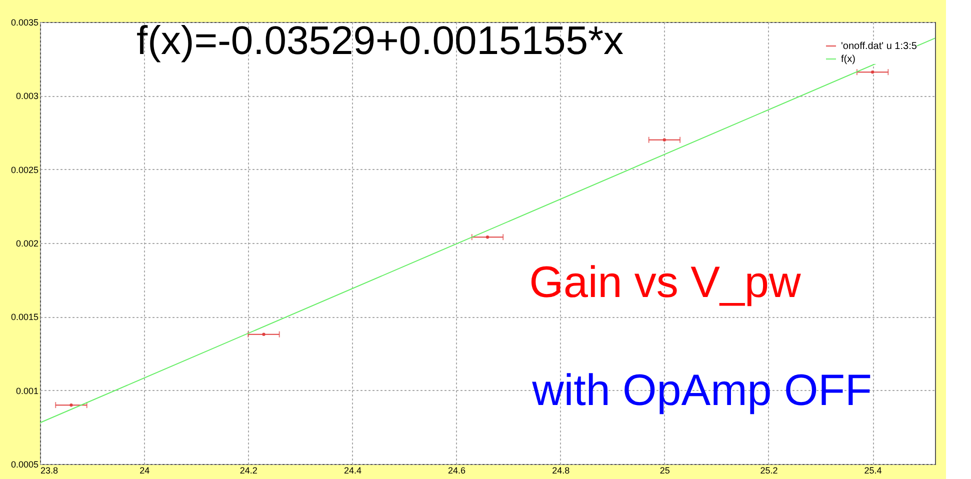 The image size is (971, 479). What do you see at coordinates (873, 471) in the screenshot?
I see `x-tick-label: 25.4` at bounding box center [873, 471].